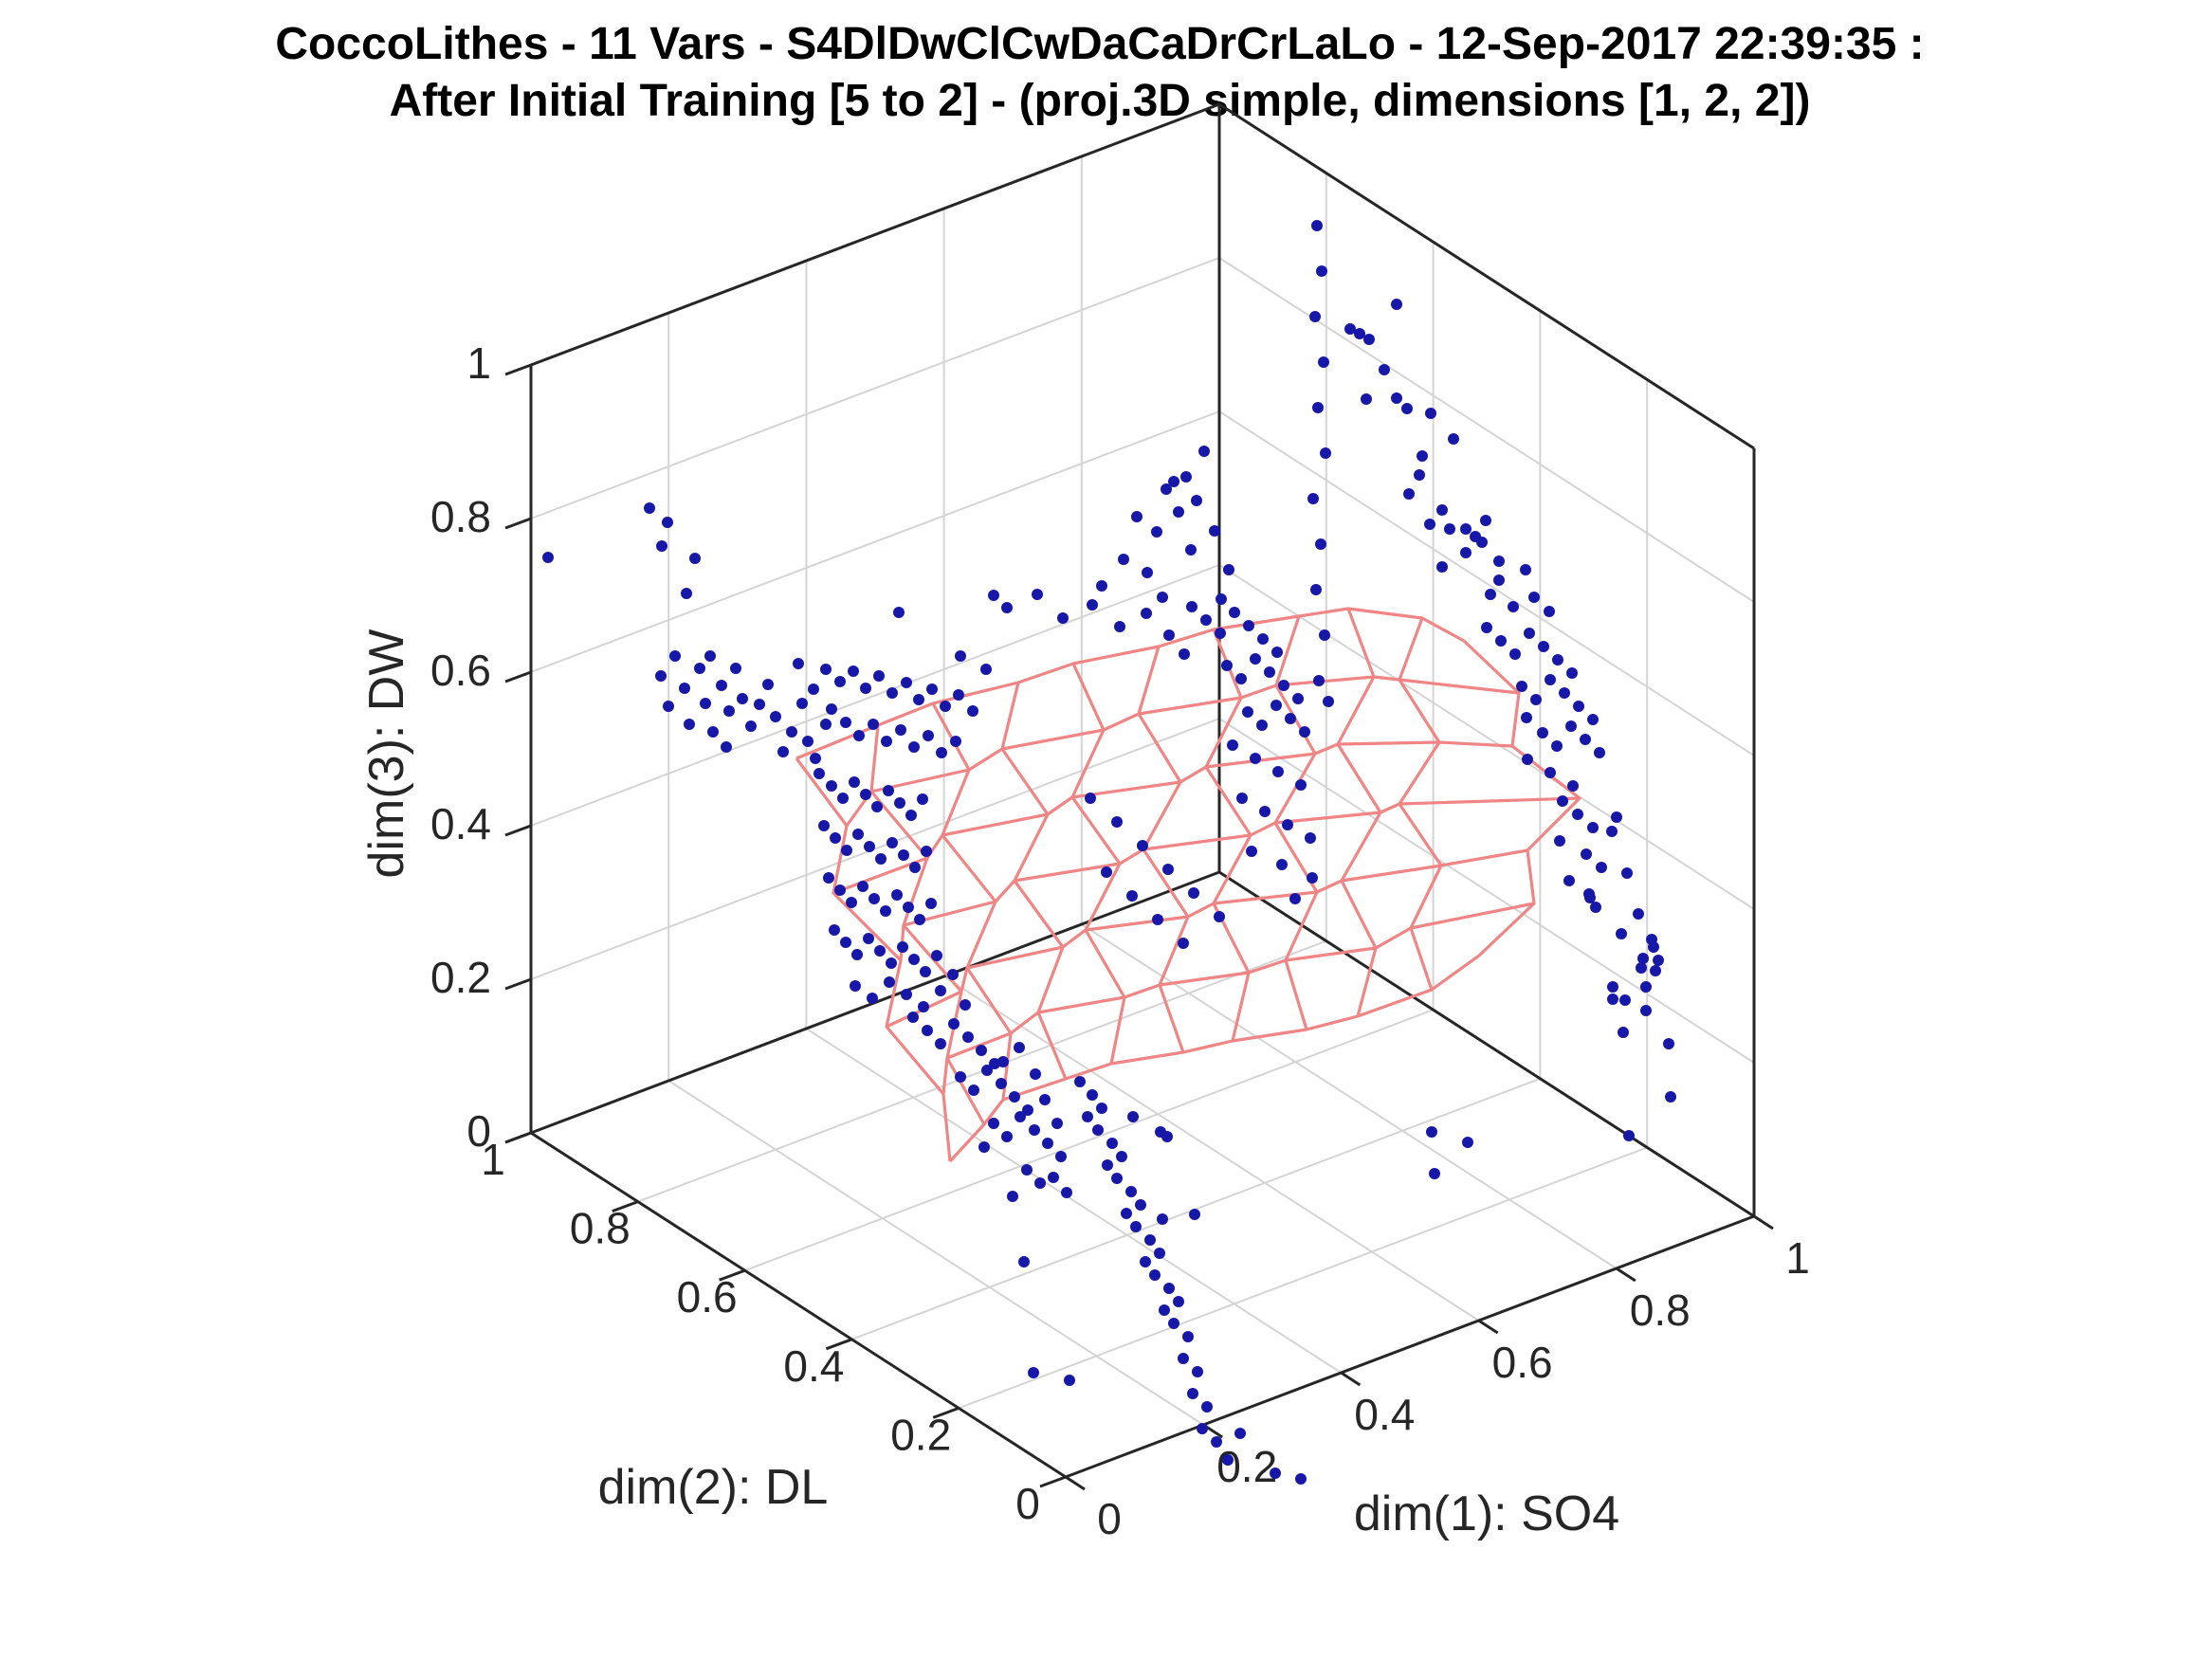  What do you see at coordinates (713, 1487) in the screenshot?
I see `y-axis-label: dim(2): DL` at bounding box center [713, 1487].